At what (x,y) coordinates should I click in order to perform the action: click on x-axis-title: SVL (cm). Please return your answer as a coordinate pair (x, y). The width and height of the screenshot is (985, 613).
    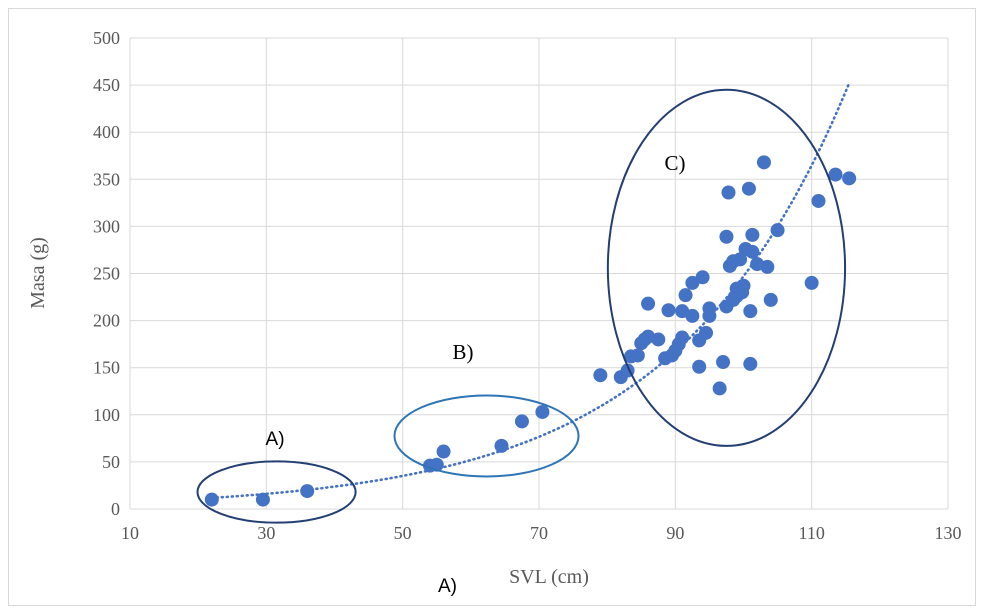
    Looking at the image, I should click on (549, 577).